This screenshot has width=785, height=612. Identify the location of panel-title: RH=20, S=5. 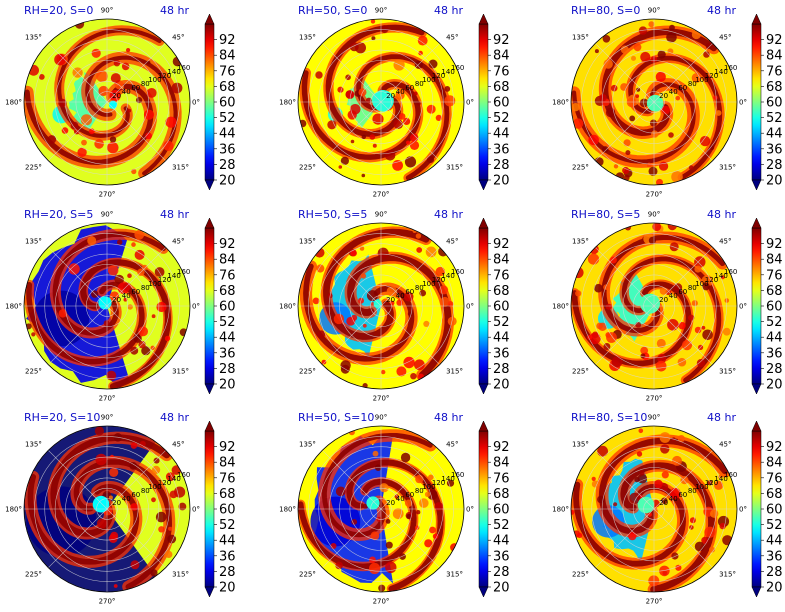
(58, 214).